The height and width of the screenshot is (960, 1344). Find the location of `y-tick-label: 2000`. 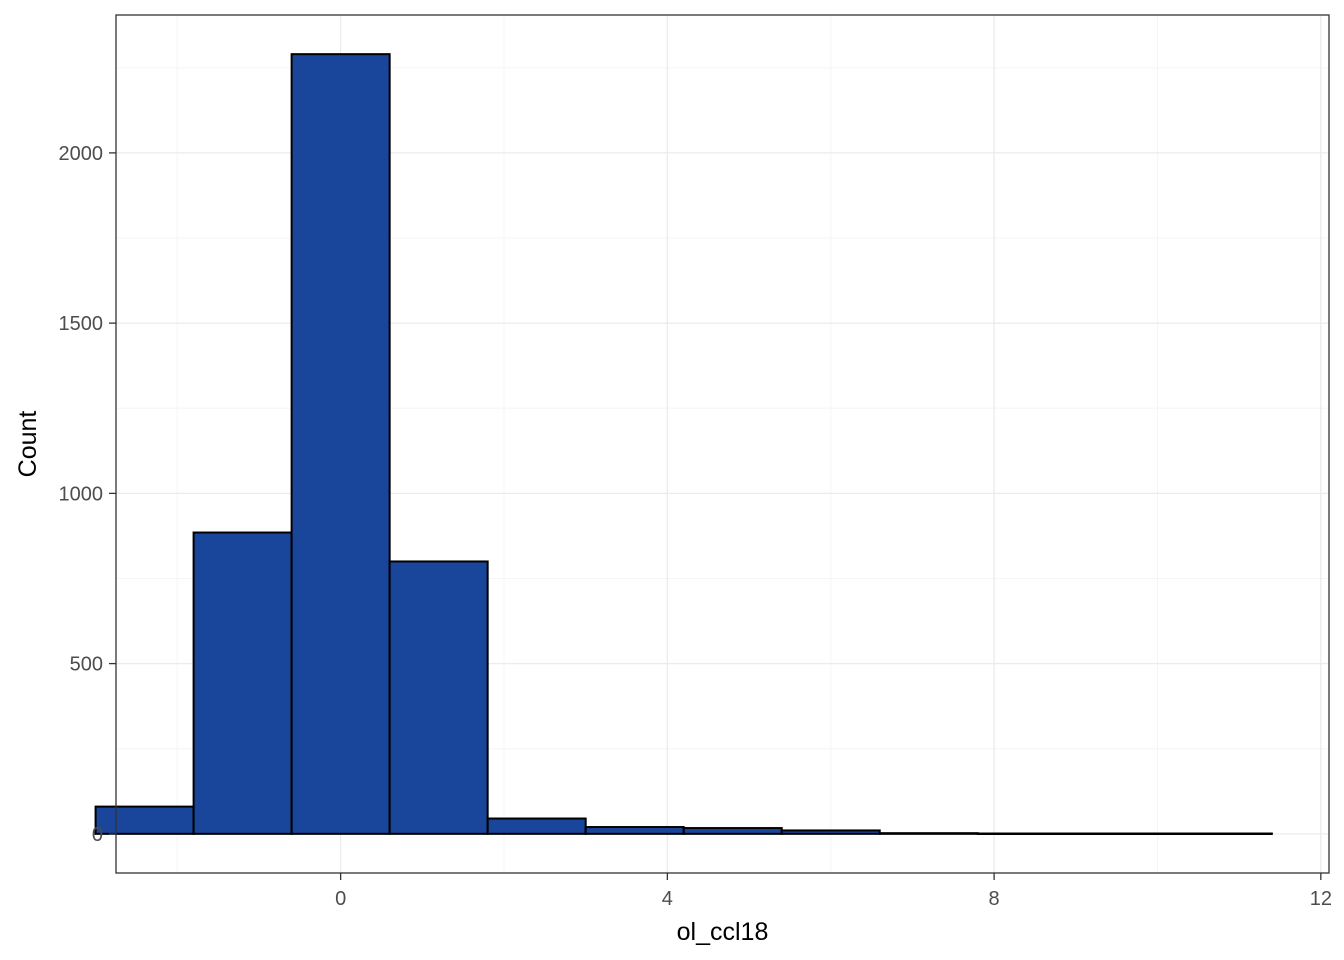

y-tick-label: 2000 is located at coordinates (81, 154).